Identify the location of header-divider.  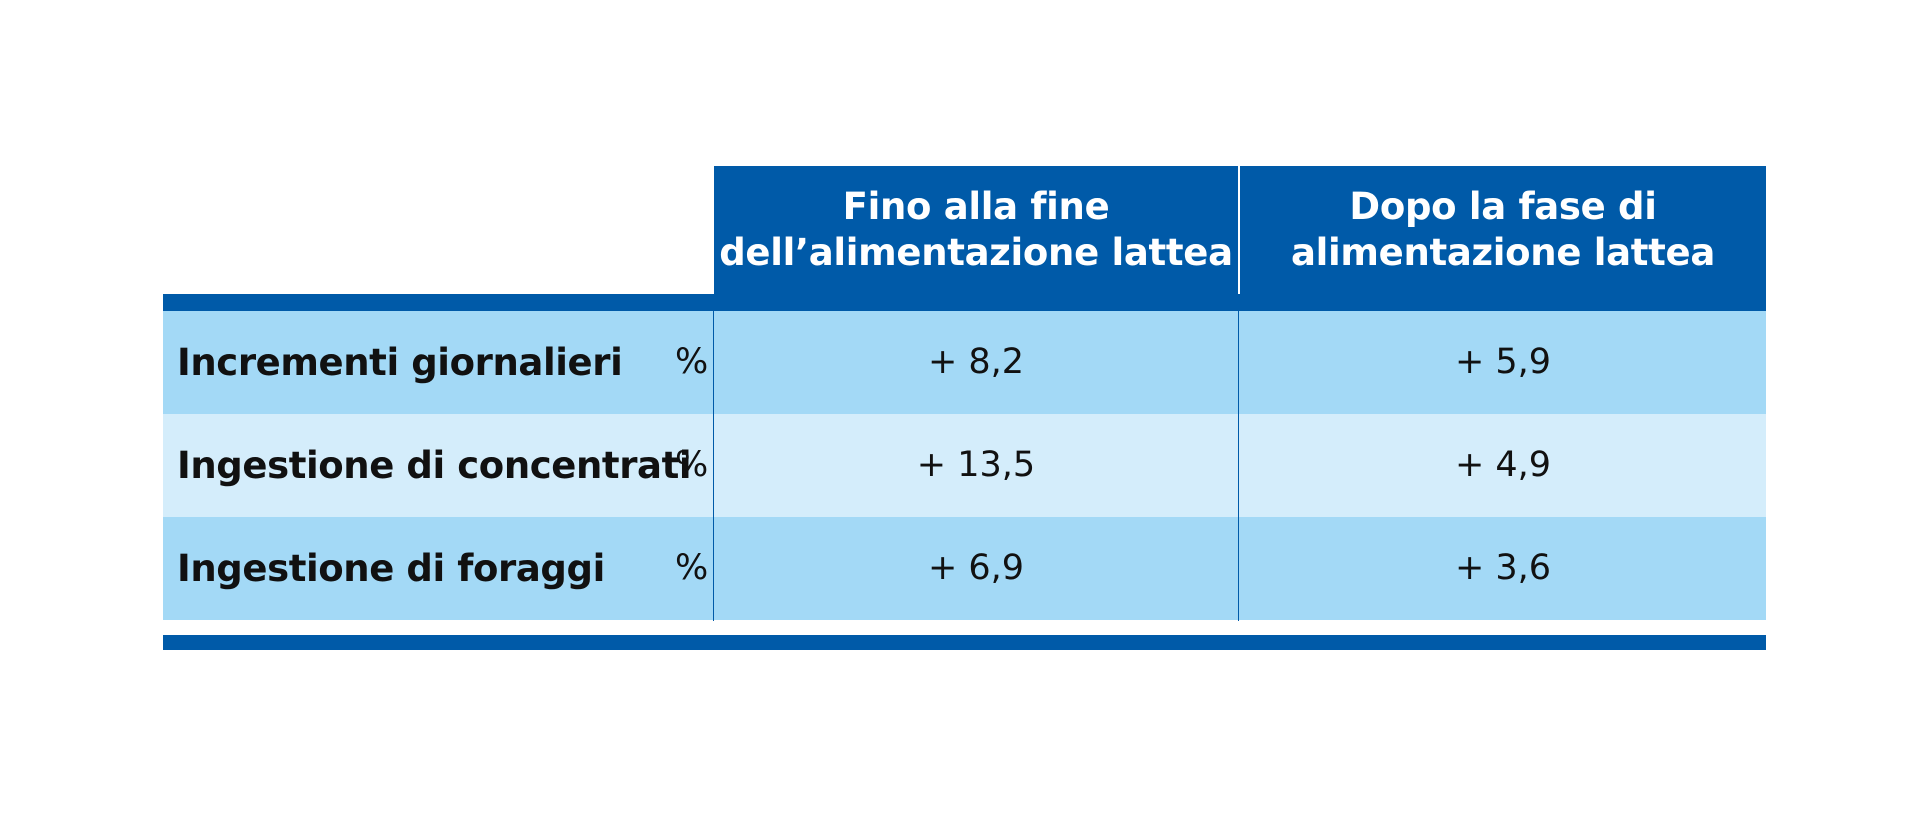
(1239, 230).